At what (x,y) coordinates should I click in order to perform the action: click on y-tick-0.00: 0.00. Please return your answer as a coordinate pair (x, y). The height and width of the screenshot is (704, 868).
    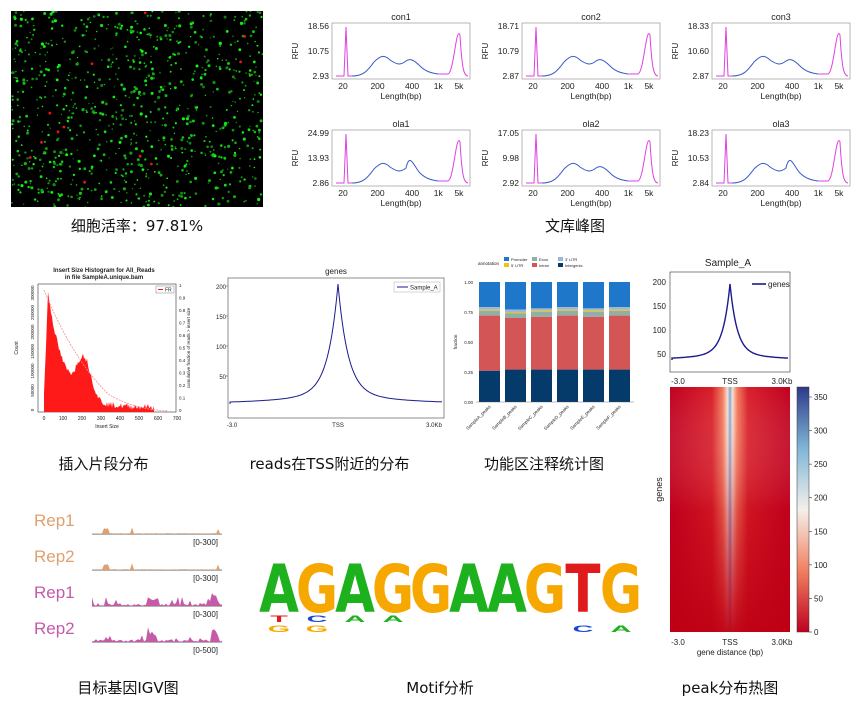
    Looking at the image, I should click on (468, 402).